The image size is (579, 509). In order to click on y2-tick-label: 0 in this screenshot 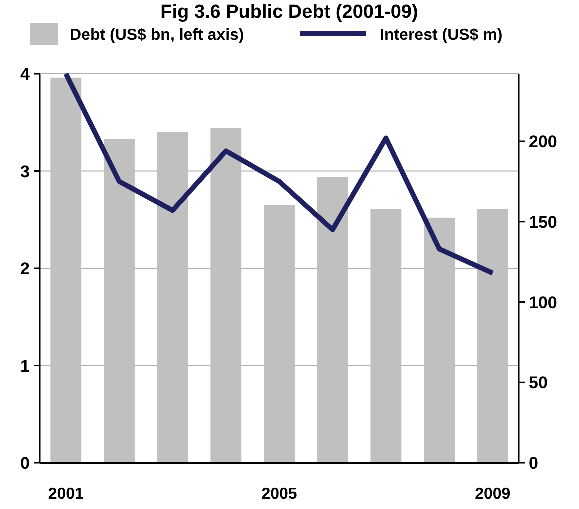, I will do `click(533, 463)`.